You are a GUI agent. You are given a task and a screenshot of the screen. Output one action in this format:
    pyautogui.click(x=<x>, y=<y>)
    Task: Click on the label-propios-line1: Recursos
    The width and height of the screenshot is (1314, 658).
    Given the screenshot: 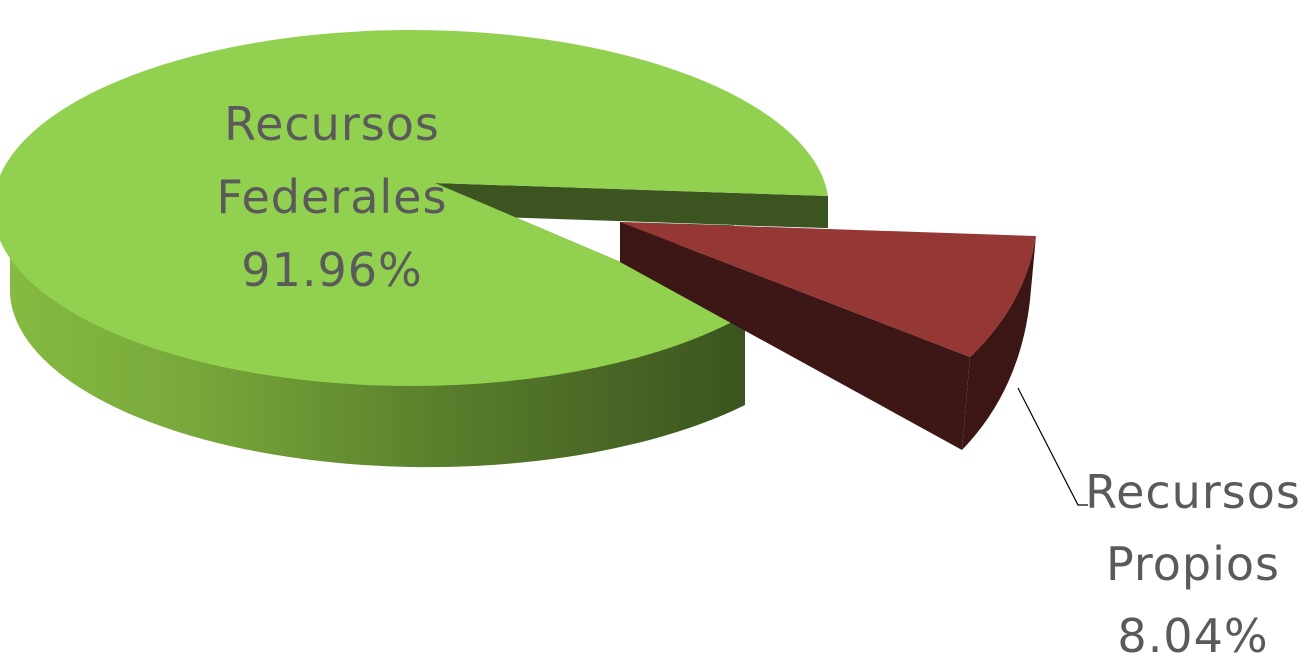 What is the action you would take?
    pyautogui.click(x=1193, y=492)
    